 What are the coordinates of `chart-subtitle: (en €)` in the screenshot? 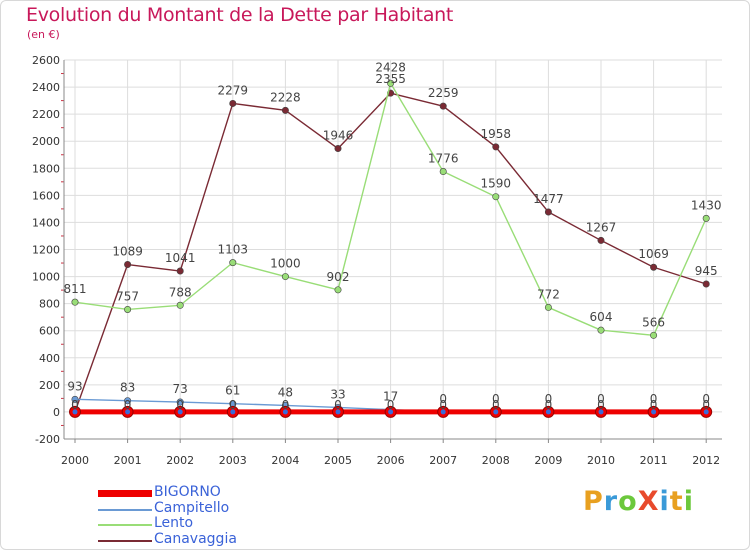 It's located at (43, 34).